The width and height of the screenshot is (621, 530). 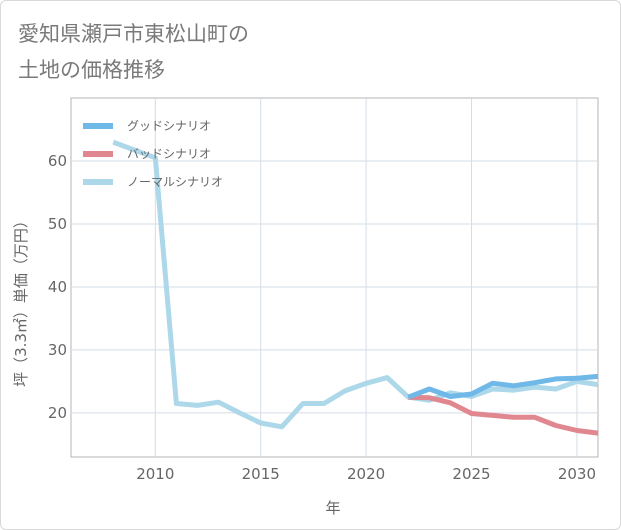 What do you see at coordinates (175, 182) in the screenshot?
I see `legend-label-3: ノーマルシナリオ` at bounding box center [175, 182].